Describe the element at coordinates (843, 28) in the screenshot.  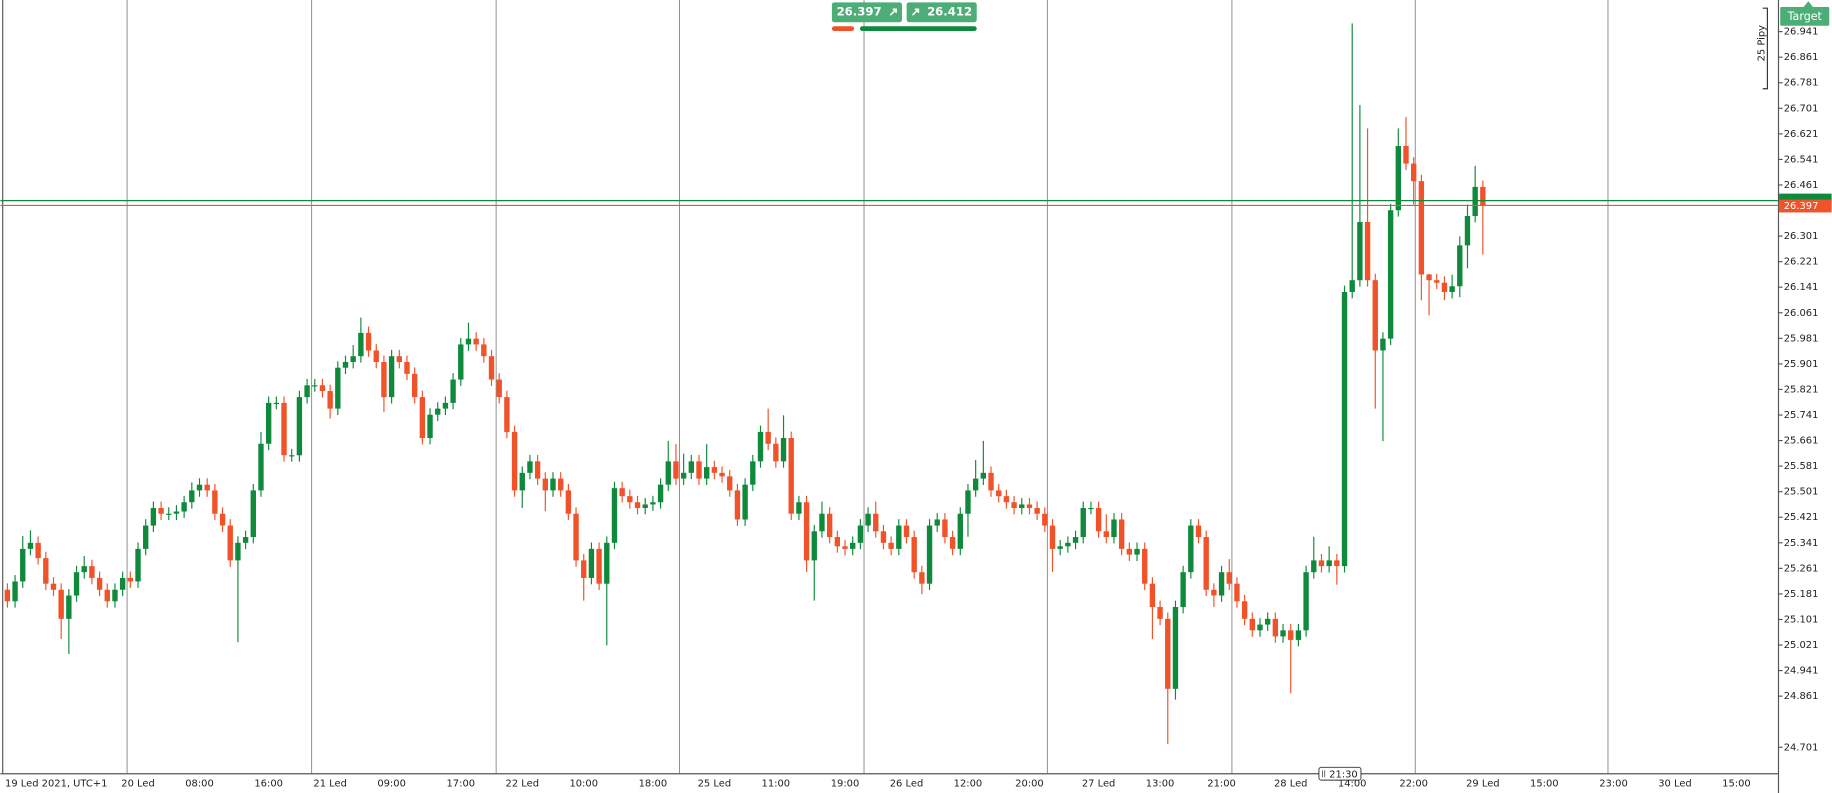
I see `sentiment-bar-sell` at that location.